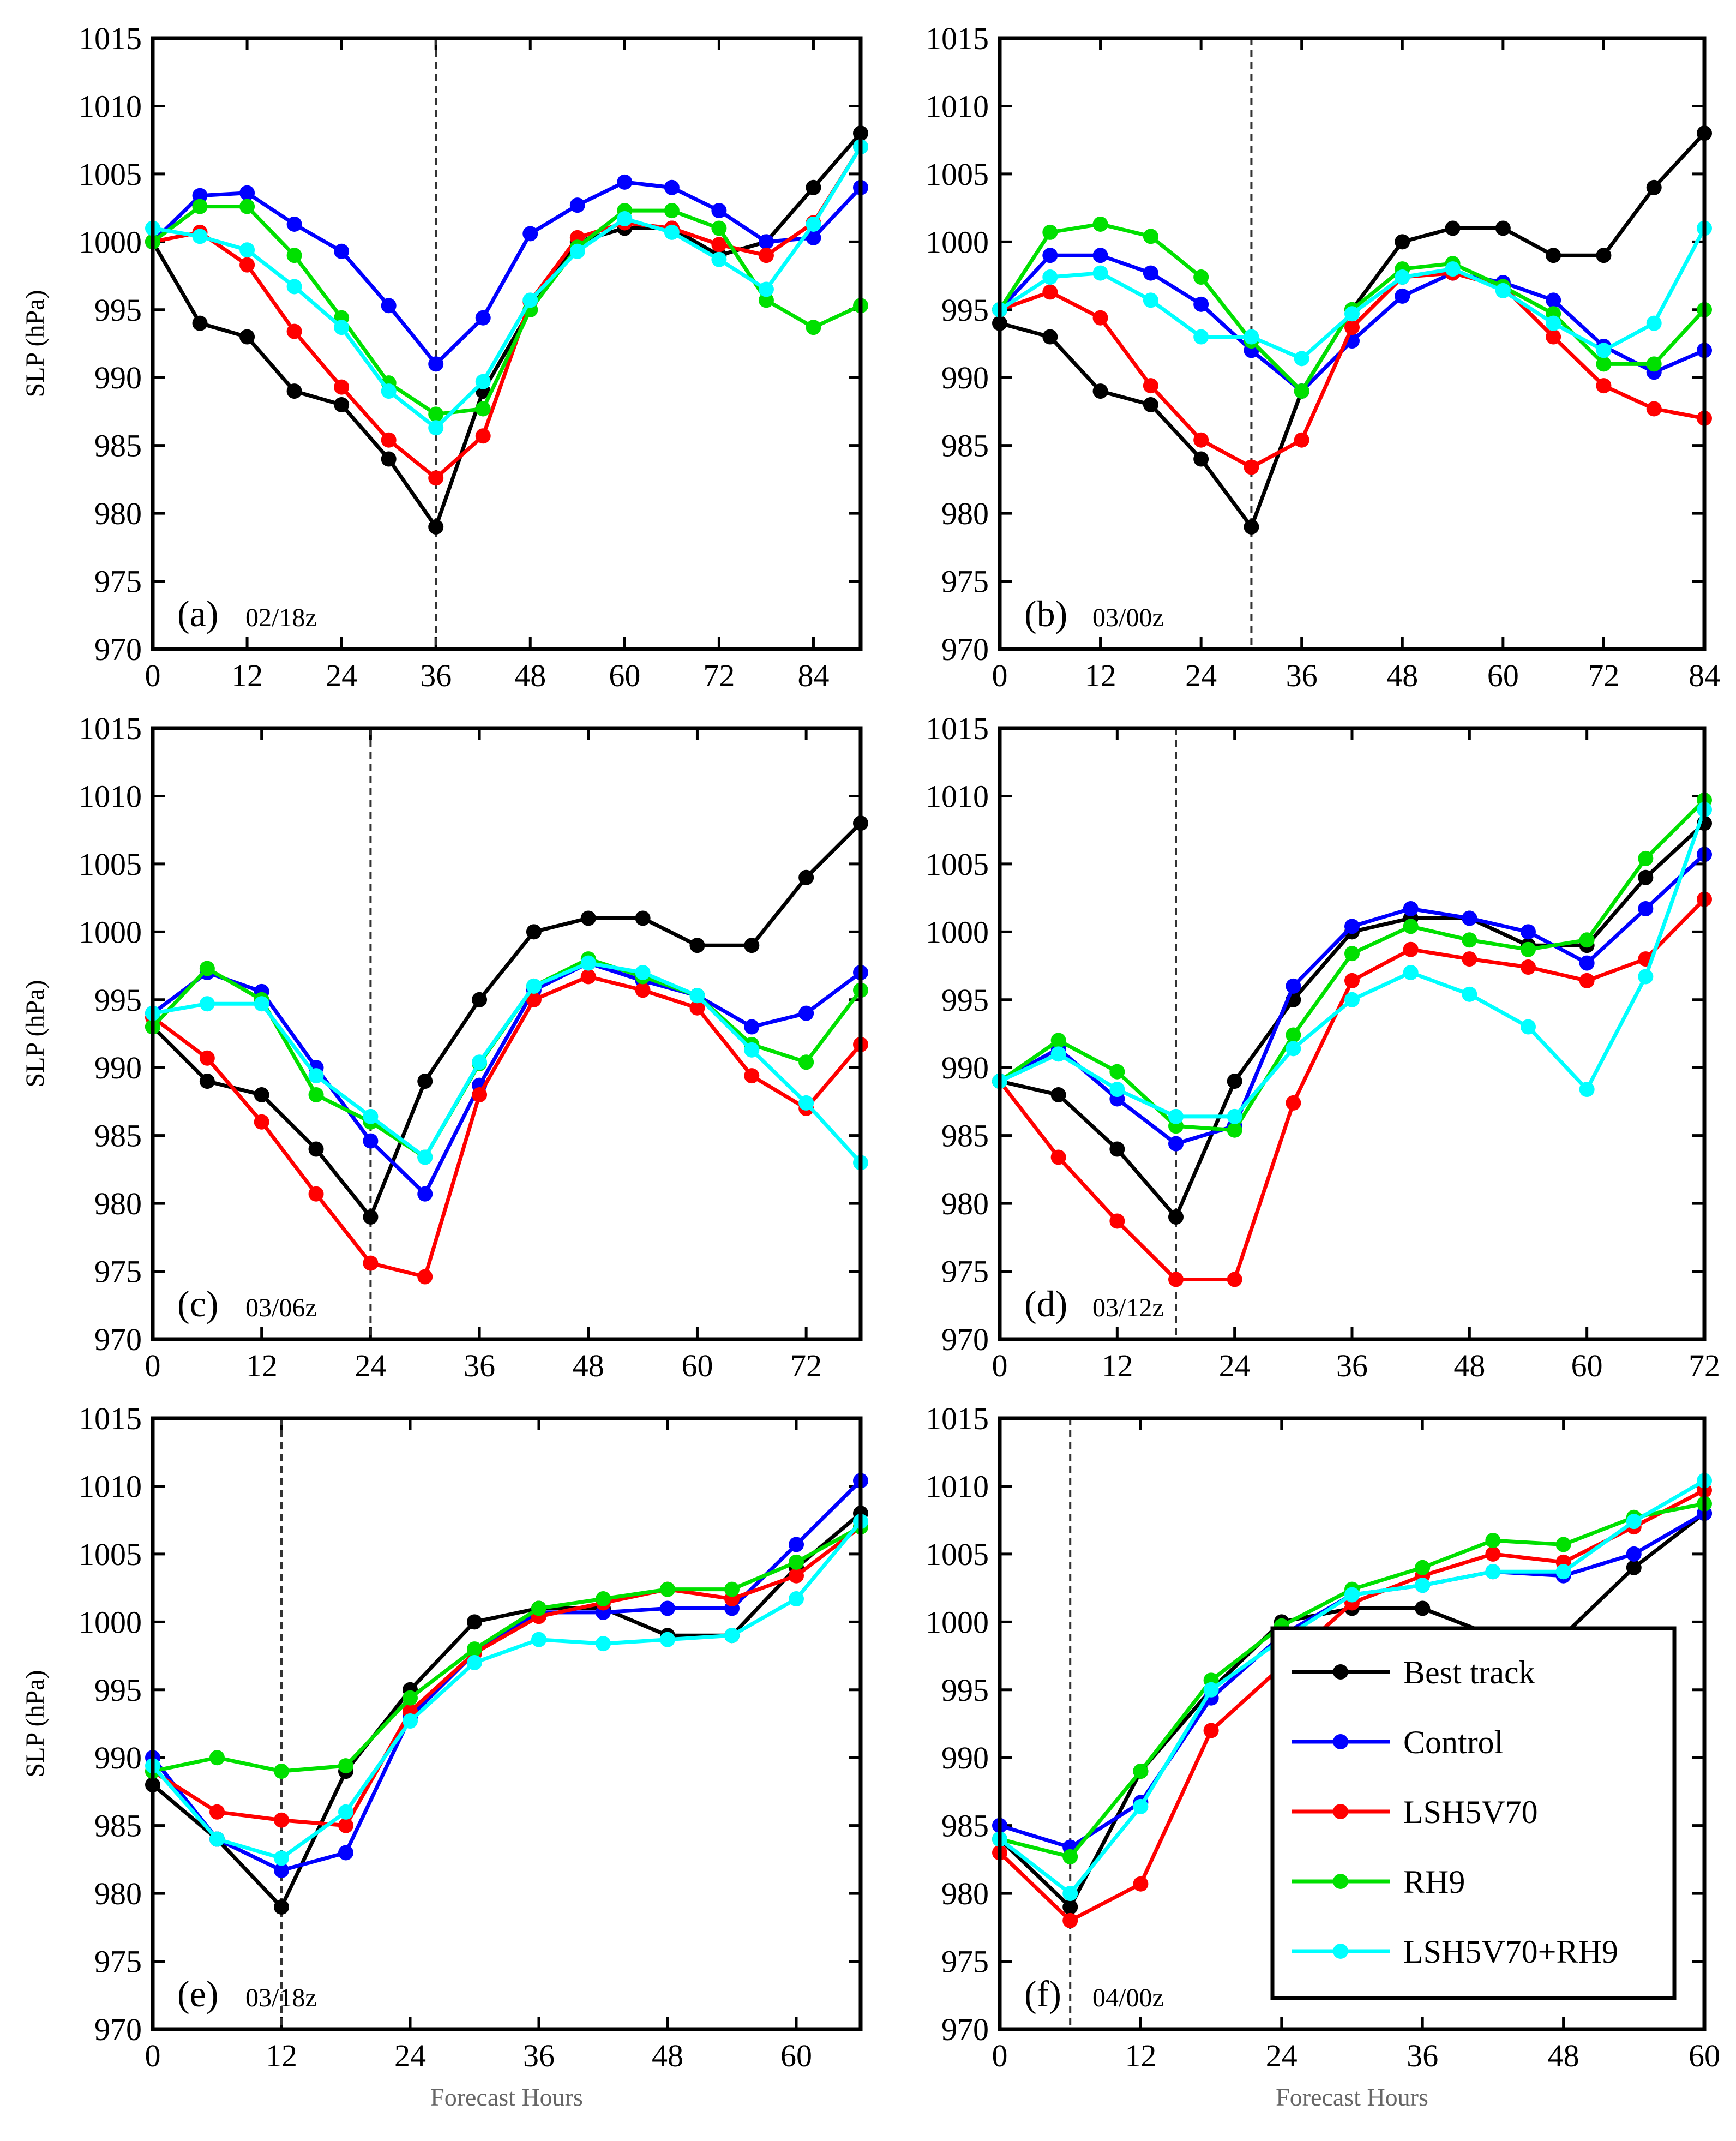 This screenshot has width=1736, height=2141. Describe the element at coordinates (281, 1997) in the screenshot. I see `panel-init-time: 03/18z` at that location.